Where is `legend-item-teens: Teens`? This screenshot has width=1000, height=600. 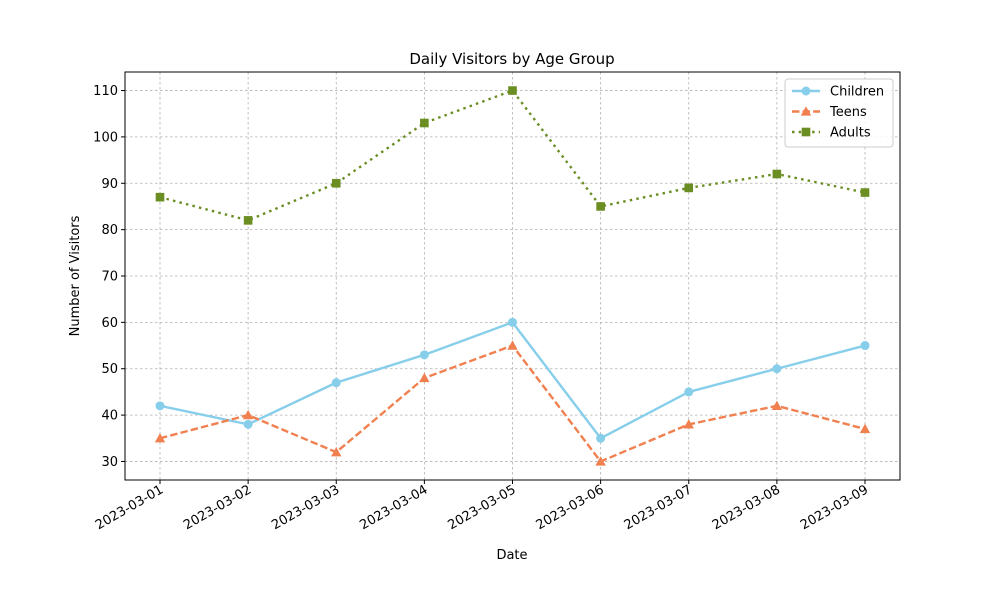 legend-item-teens: Teens is located at coordinates (829, 112).